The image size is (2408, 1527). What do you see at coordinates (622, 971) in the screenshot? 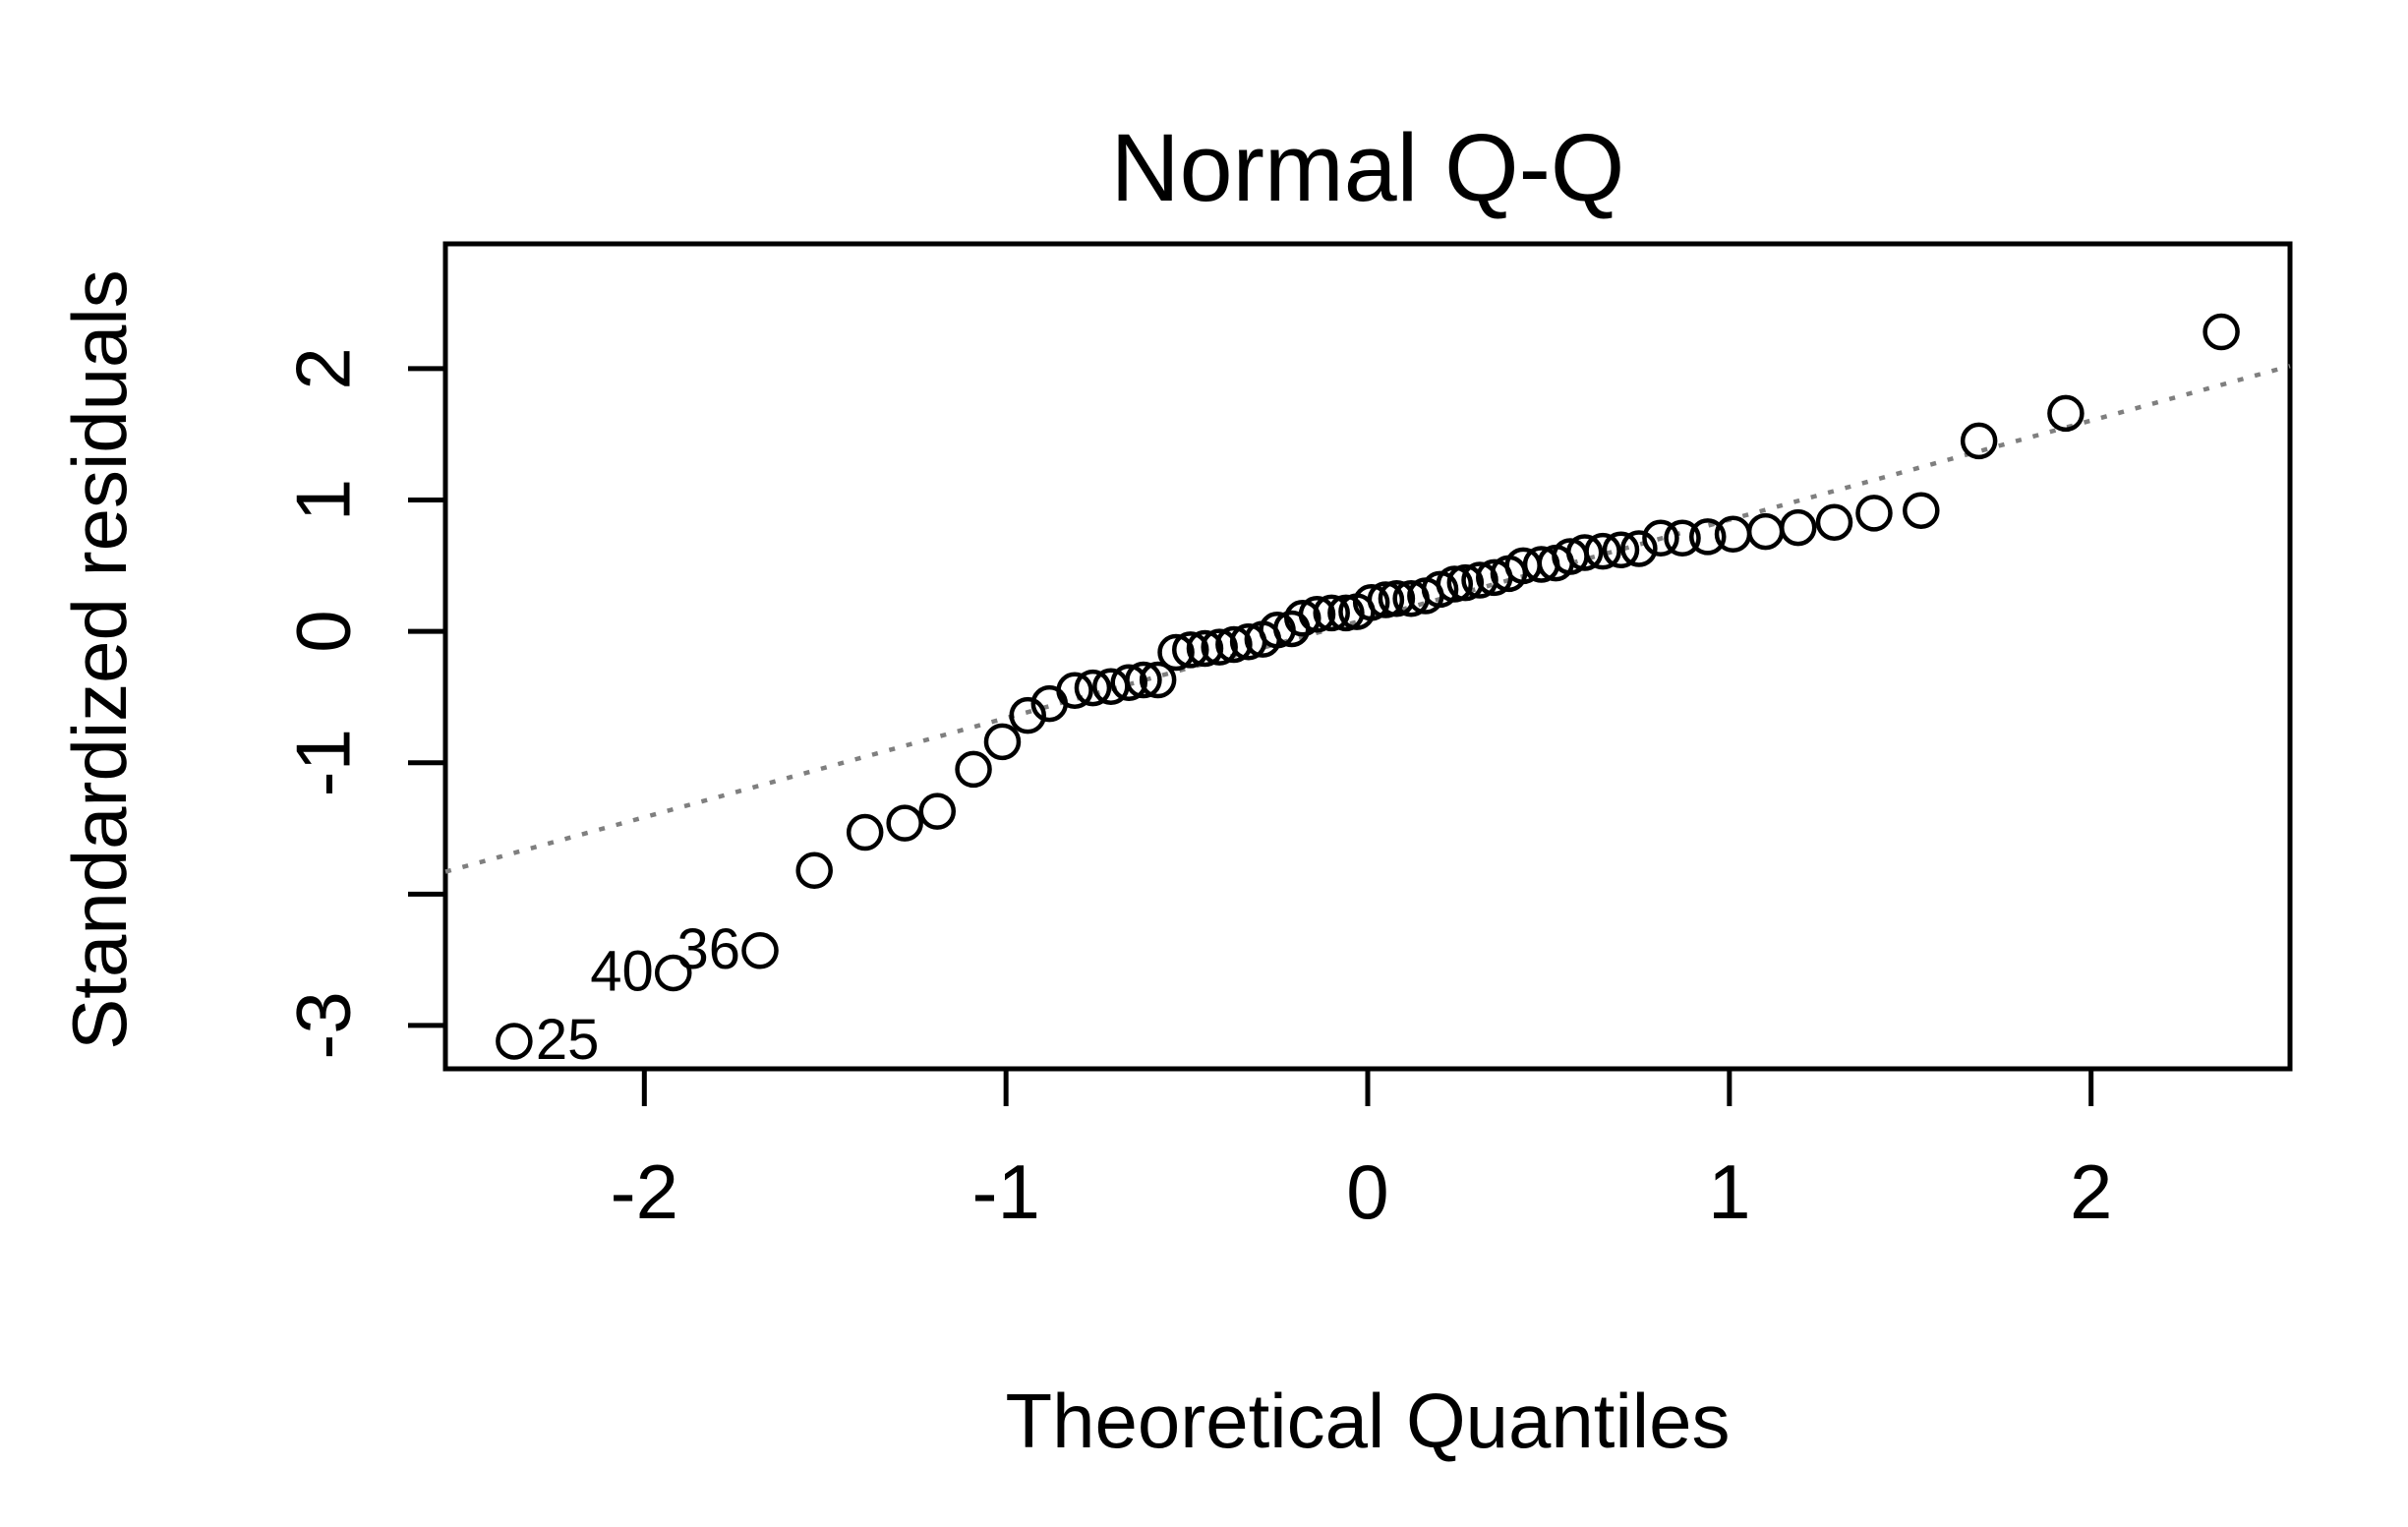
I see `point-label: 40` at bounding box center [622, 971].